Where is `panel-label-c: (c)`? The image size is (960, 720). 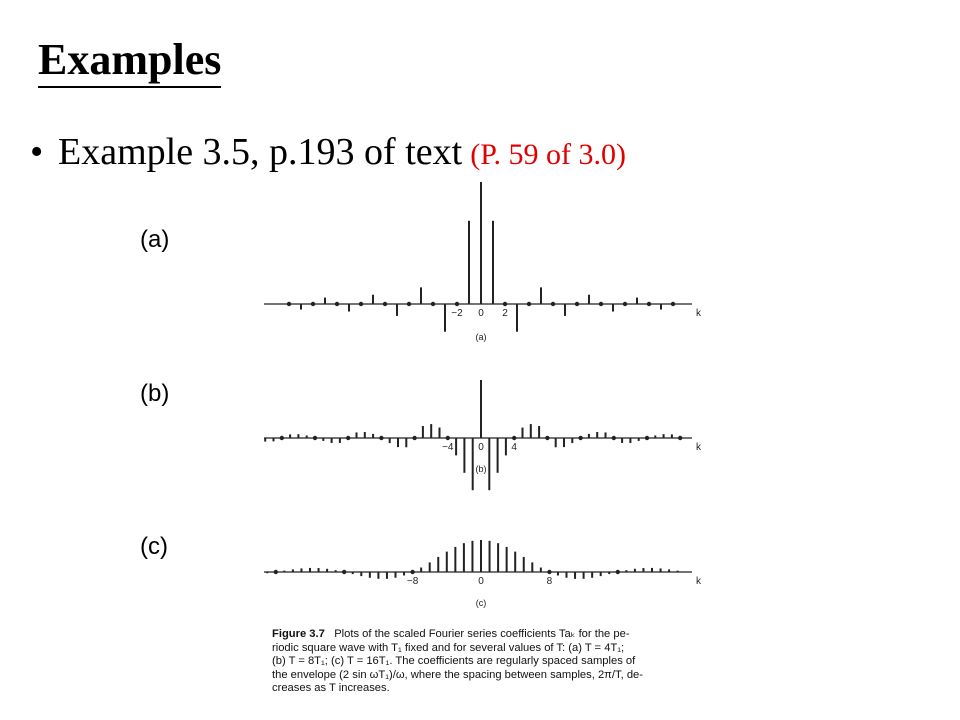 panel-label-c: (c) is located at coordinates (154, 546).